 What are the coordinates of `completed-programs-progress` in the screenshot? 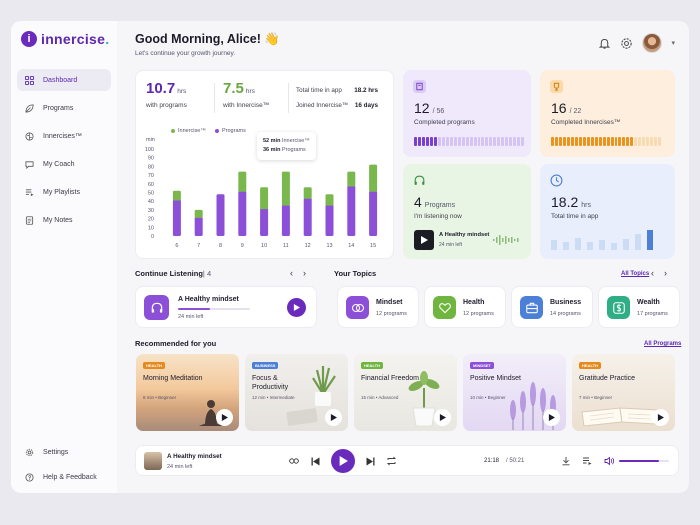 It's located at (469, 141).